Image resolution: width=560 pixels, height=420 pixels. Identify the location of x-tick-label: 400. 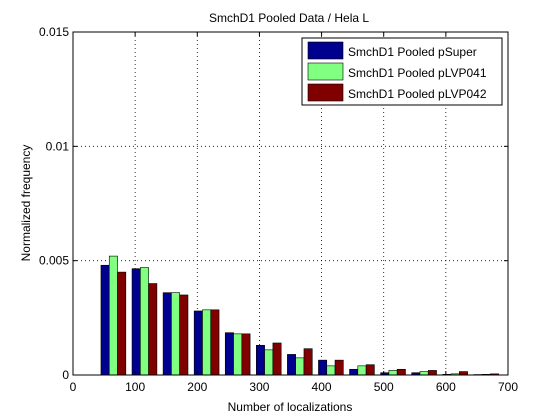
(322, 387).